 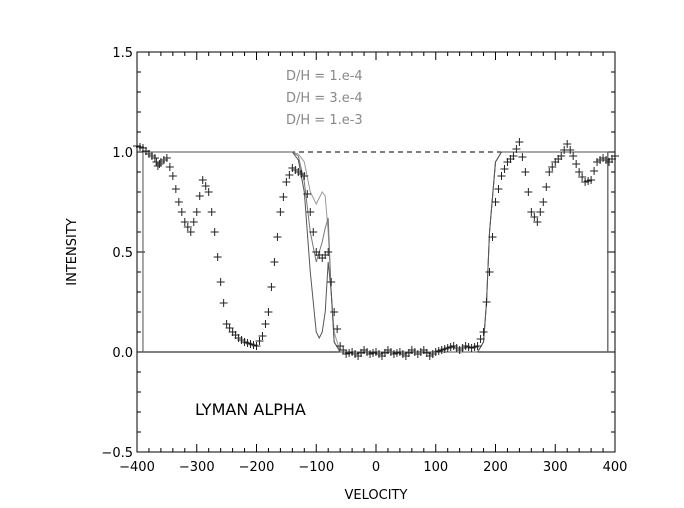 What do you see at coordinates (122, 53) in the screenshot?
I see `y-tick-label: 1.5` at bounding box center [122, 53].